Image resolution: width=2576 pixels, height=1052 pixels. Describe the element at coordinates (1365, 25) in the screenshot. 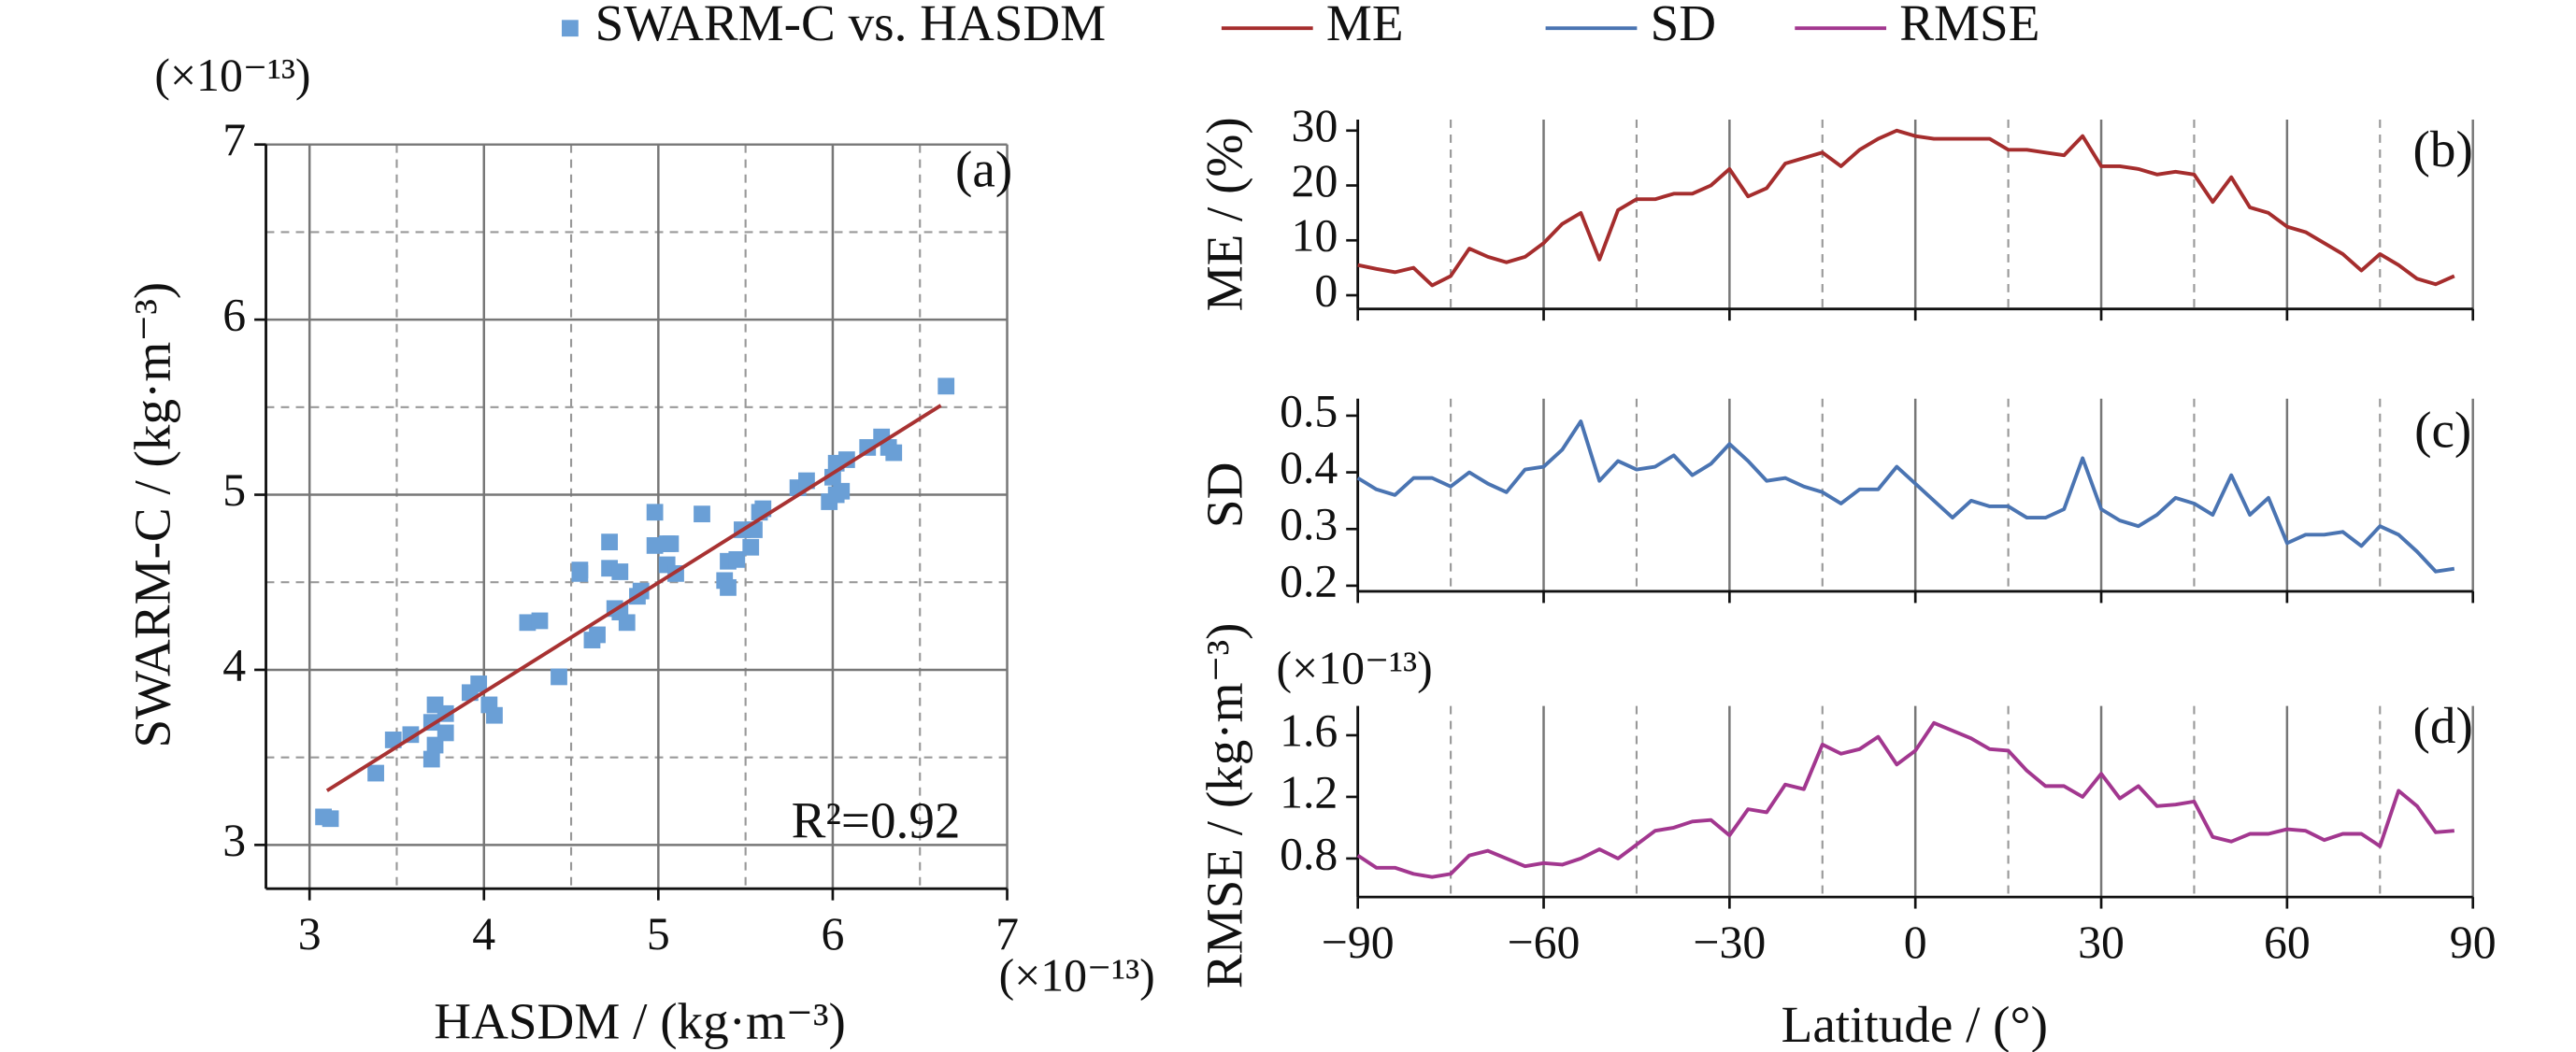

I see `legend-label: ME` at that location.